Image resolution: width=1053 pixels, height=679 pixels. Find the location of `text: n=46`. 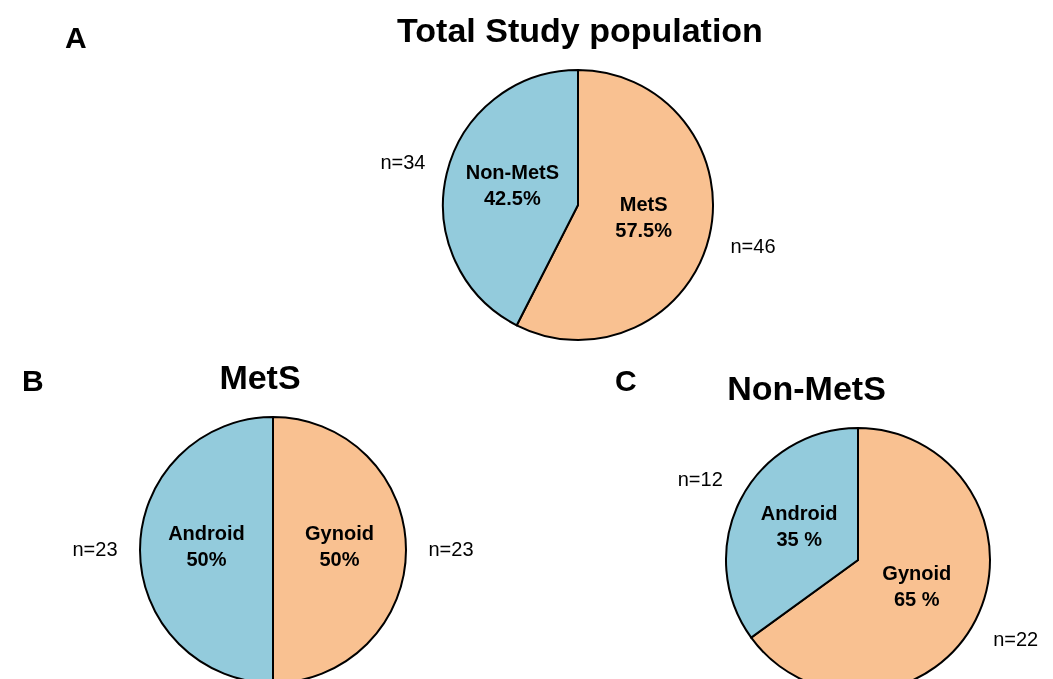

text: n=46 is located at coordinates (753, 246).